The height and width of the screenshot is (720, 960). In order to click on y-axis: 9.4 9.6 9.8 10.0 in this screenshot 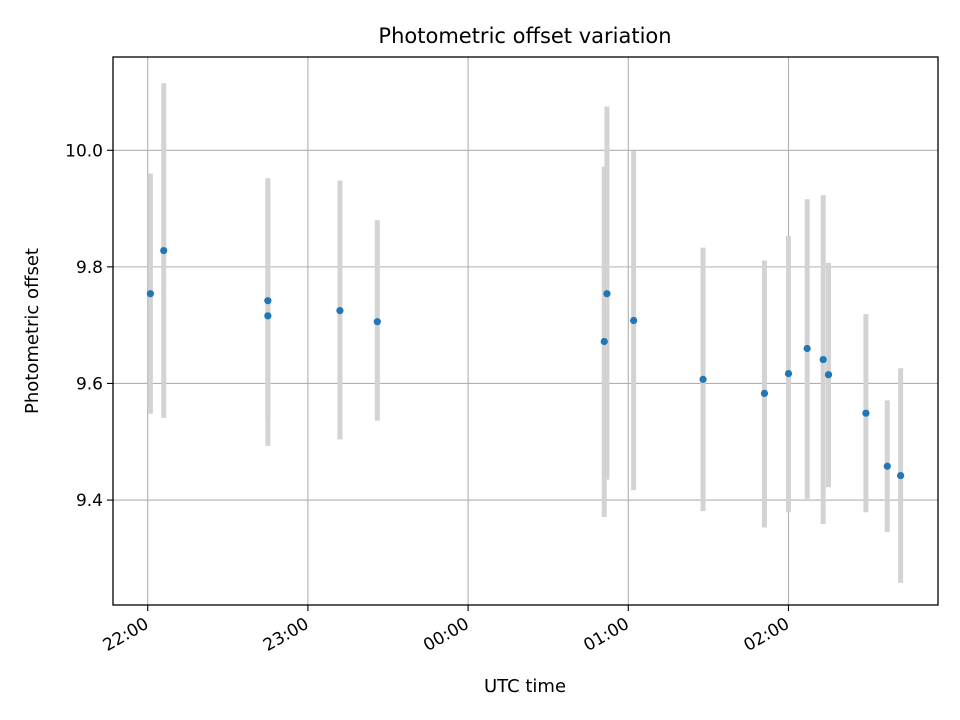, I will do `click(89, 326)`.